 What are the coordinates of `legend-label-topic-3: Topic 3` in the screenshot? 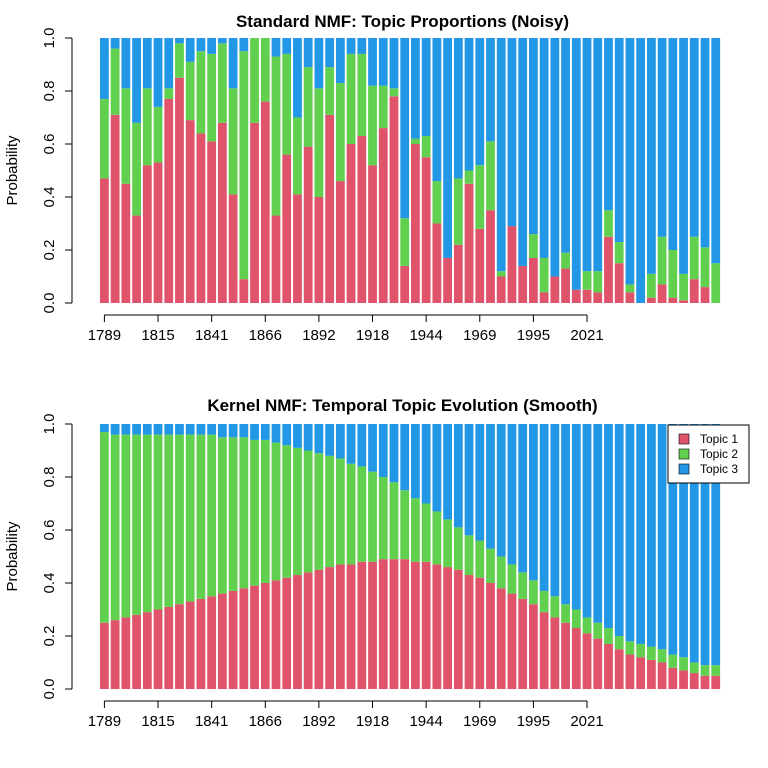 It's located at (719, 469).